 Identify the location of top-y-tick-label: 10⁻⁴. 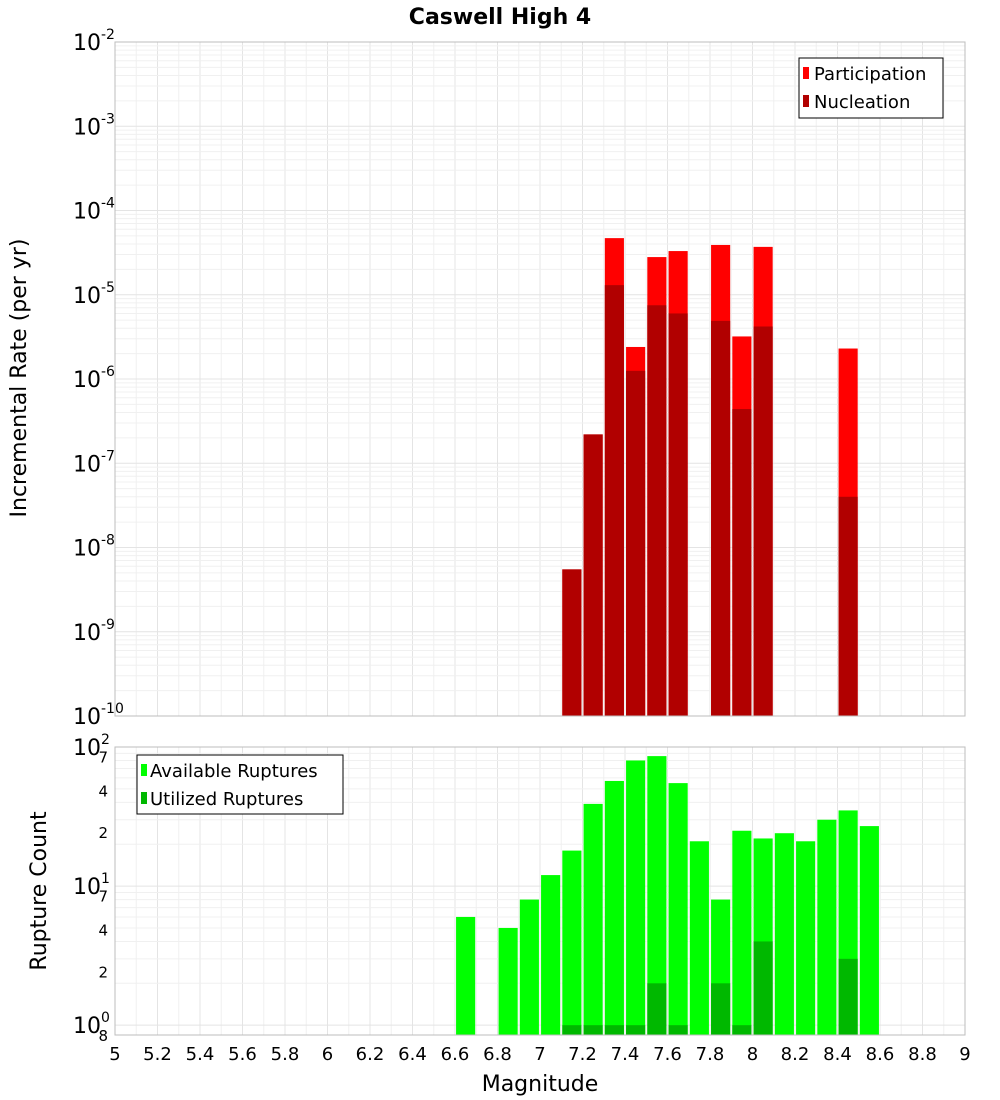
(94, 210).